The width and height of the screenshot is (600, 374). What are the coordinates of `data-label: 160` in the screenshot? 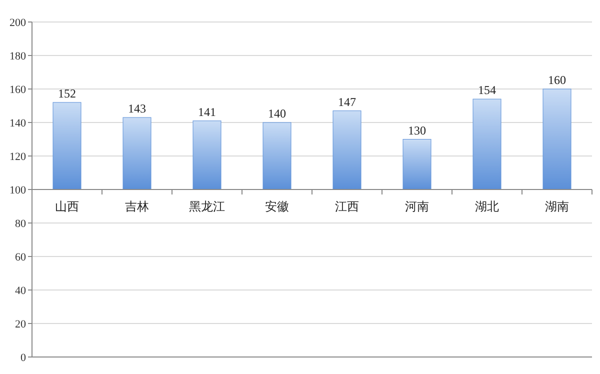 It's located at (557, 80).